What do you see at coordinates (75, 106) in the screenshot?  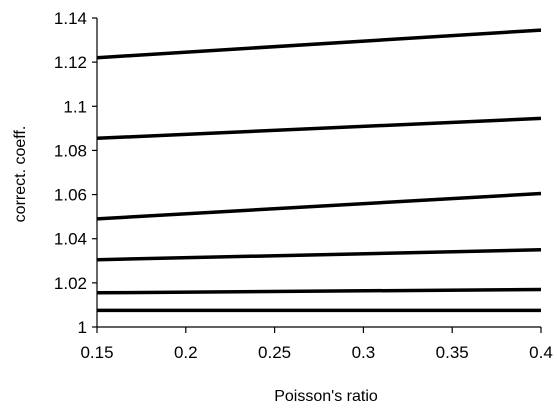 I see `y-tick-label: 1.1` at bounding box center [75, 106].